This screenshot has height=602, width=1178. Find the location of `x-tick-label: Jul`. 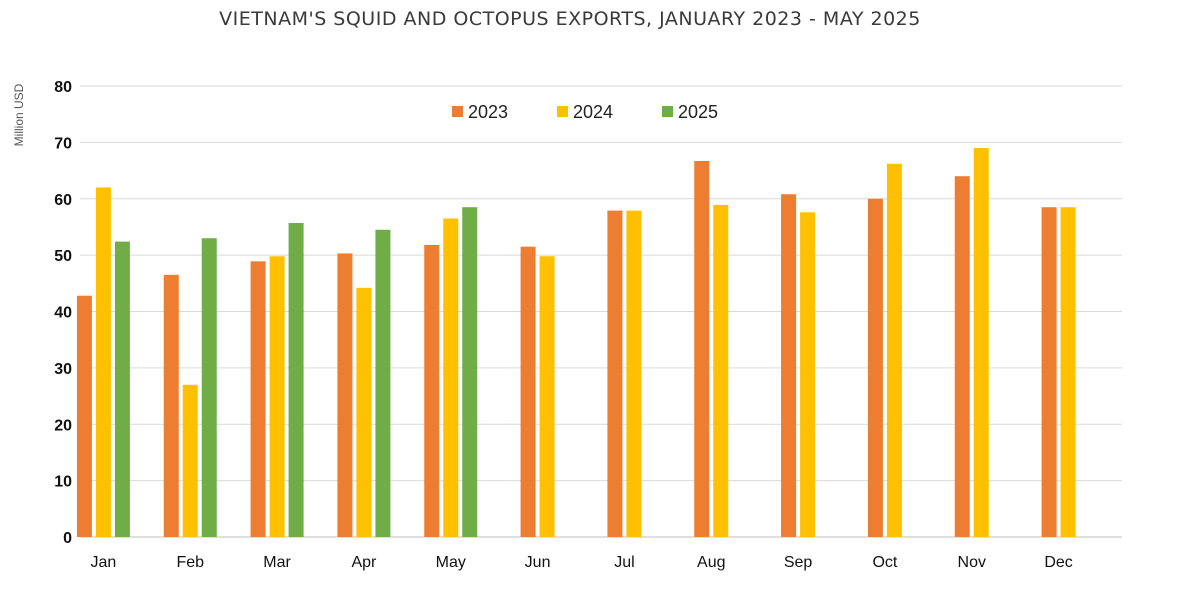

x-tick-label: Jul is located at coordinates (624, 562).